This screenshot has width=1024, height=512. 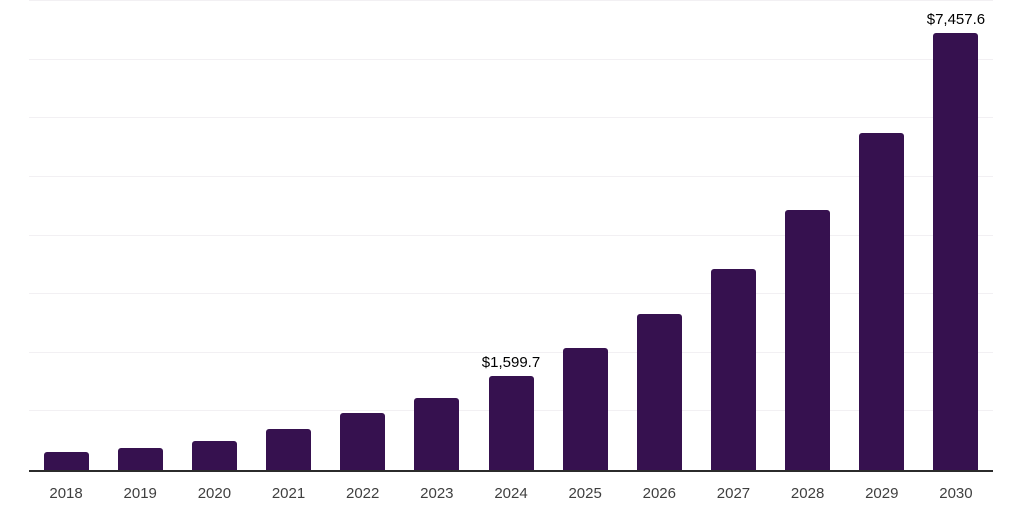 I want to click on bar-2030, so click(x=956, y=251).